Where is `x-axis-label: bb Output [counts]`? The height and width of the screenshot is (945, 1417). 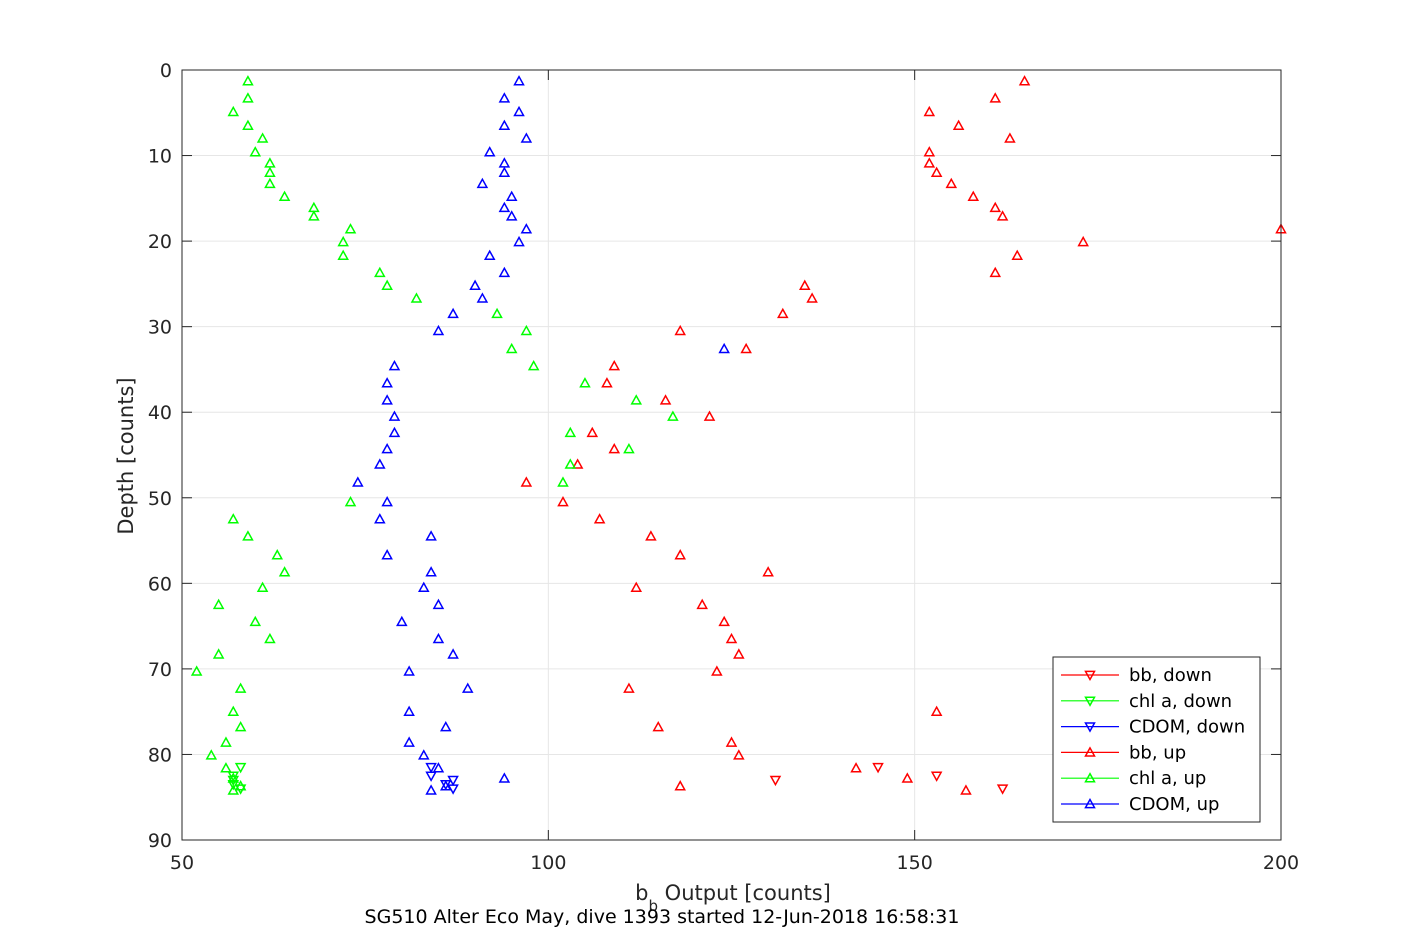 x-axis-label: bb Output [counts] is located at coordinates (733, 898).